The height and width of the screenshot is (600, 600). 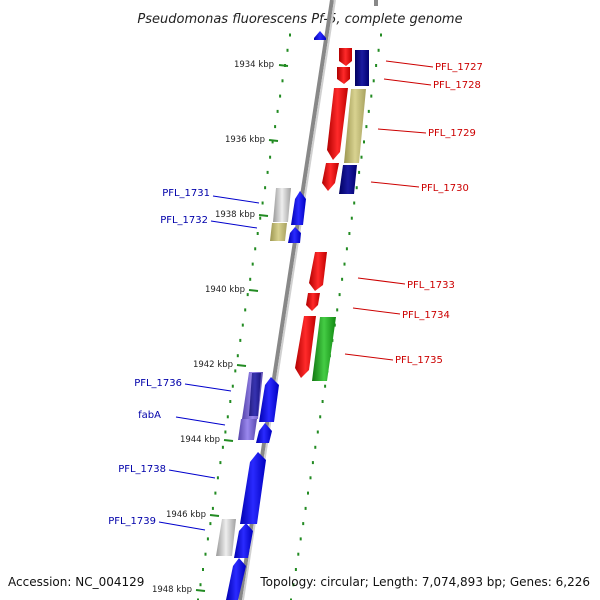 What do you see at coordinates (320, 35) in the screenshot?
I see `gene-feature-top-blue` at bounding box center [320, 35].